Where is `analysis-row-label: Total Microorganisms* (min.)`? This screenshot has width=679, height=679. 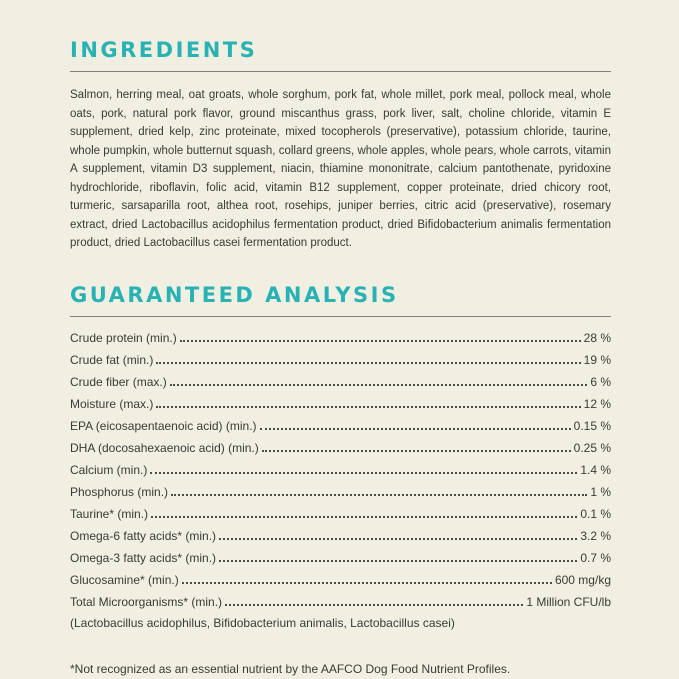
analysis-row-label: Total Microorganisms* (min.) is located at coordinates (146, 601).